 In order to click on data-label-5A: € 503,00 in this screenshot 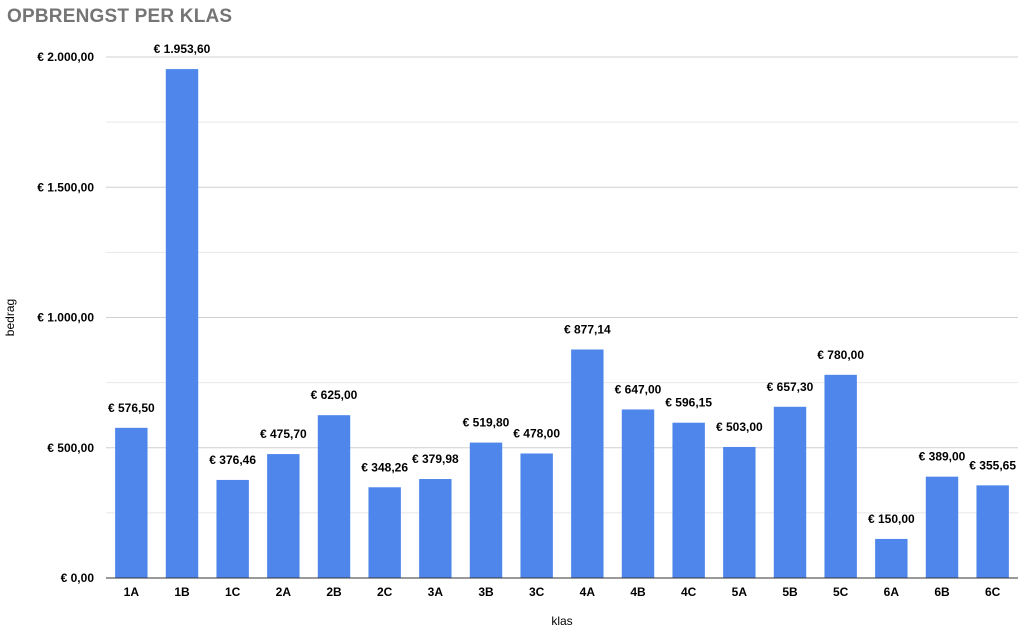, I will do `click(739, 427)`.